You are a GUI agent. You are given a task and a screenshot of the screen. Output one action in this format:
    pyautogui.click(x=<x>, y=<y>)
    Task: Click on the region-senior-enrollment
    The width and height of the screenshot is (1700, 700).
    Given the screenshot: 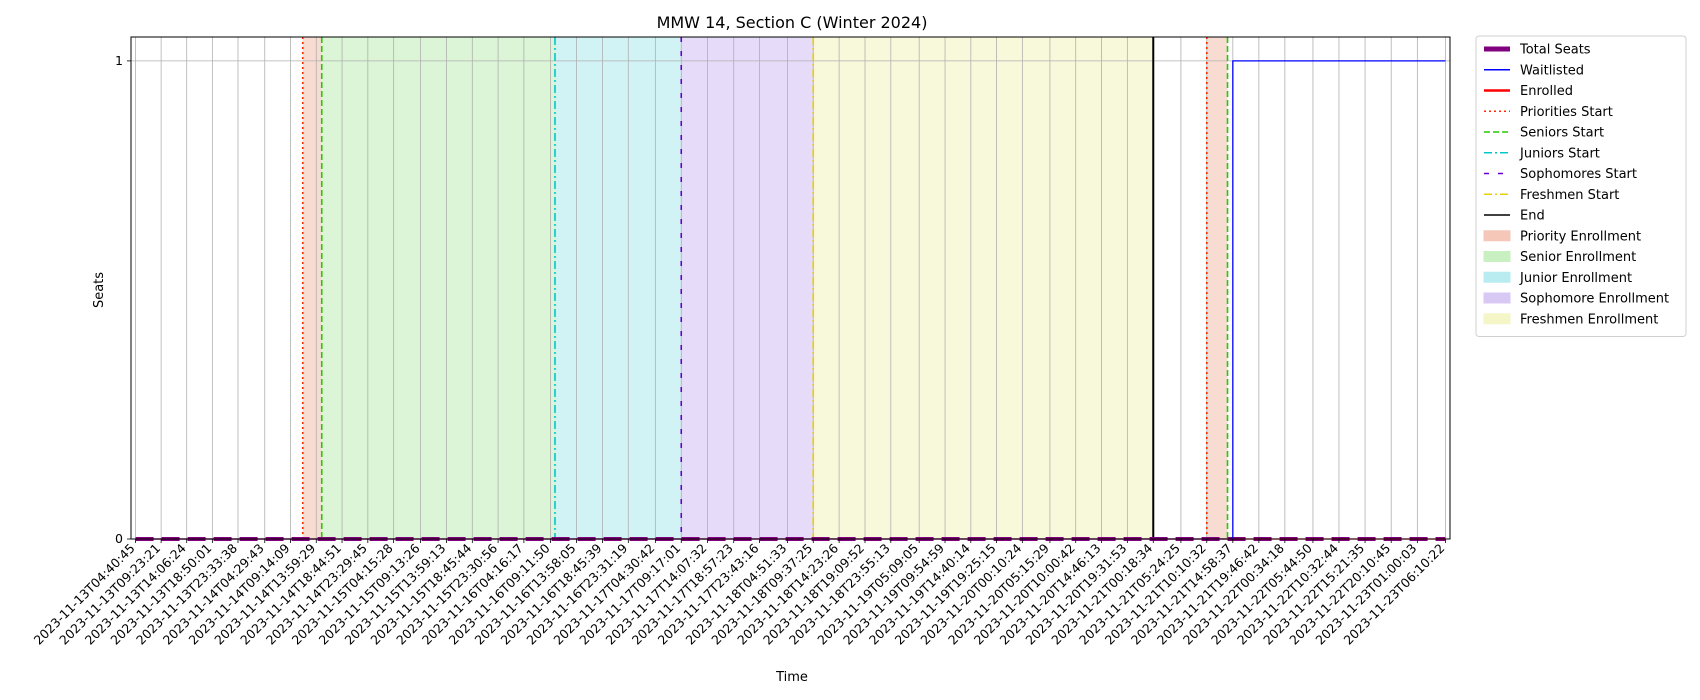 What is the action you would take?
    pyautogui.click(x=438, y=288)
    